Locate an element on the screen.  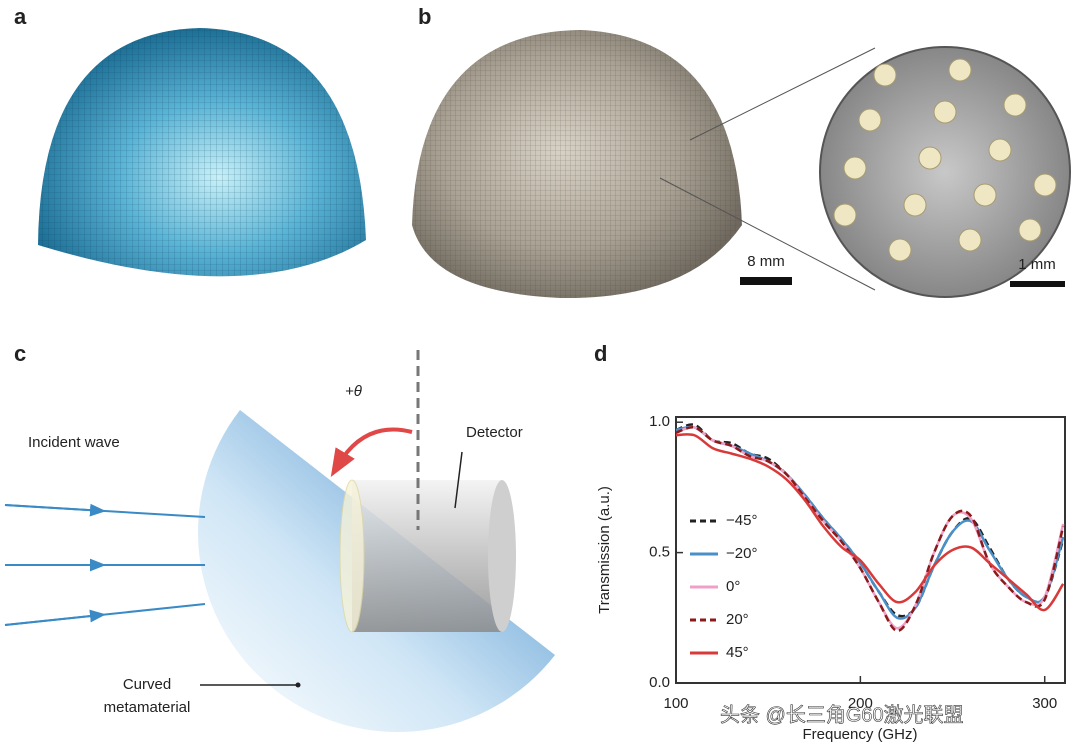
x-tick-label: 100 is located at coordinates (675, 703).